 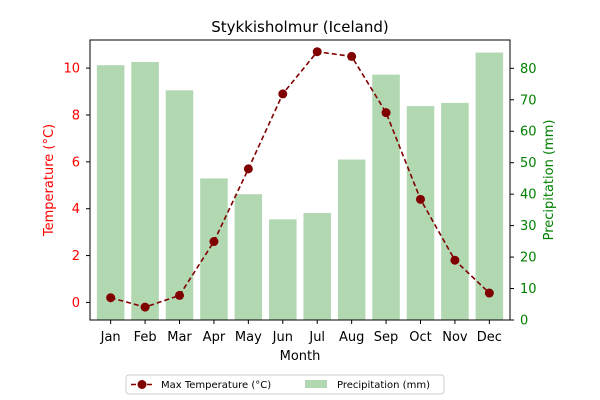 What do you see at coordinates (145, 307) in the screenshot?
I see `temperature-point-feb` at bounding box center [145, 307].